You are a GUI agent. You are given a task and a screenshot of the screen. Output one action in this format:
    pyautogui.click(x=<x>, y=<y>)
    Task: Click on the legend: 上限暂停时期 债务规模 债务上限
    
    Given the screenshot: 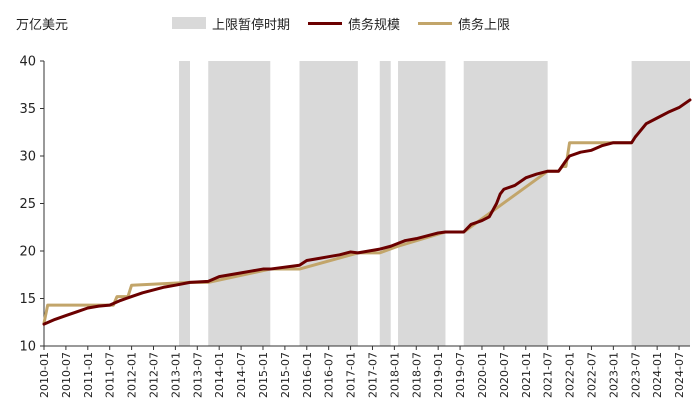 What is the action you would take?
    pyautogui.click(x=350, y=23)
    